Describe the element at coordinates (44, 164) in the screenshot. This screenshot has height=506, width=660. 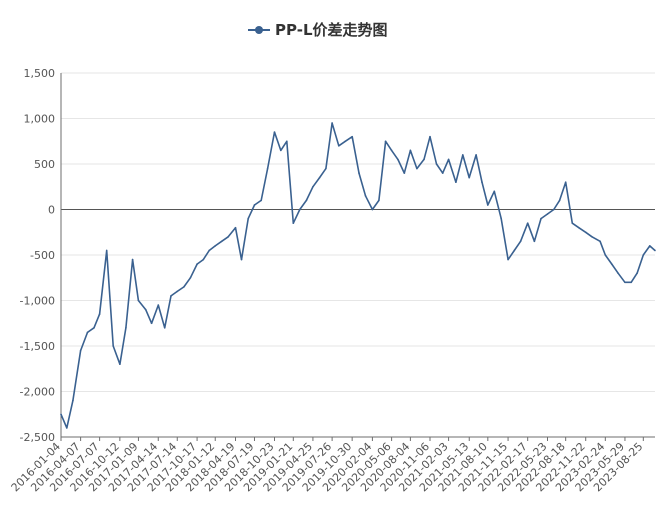
I see `y-tick-label: 500` at that location.